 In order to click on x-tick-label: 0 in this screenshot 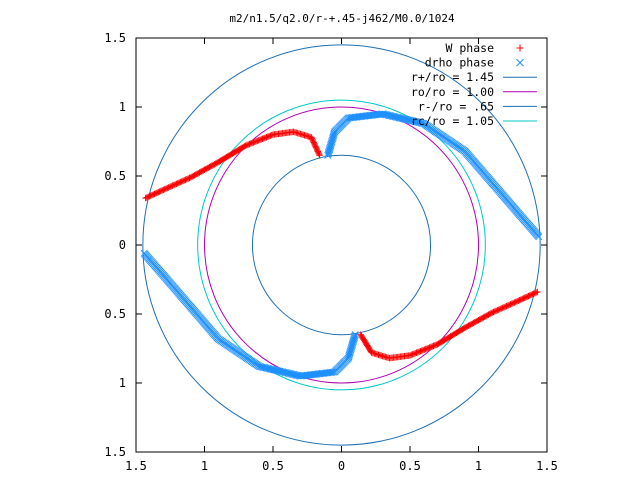, I will do `click(341, 466)`.